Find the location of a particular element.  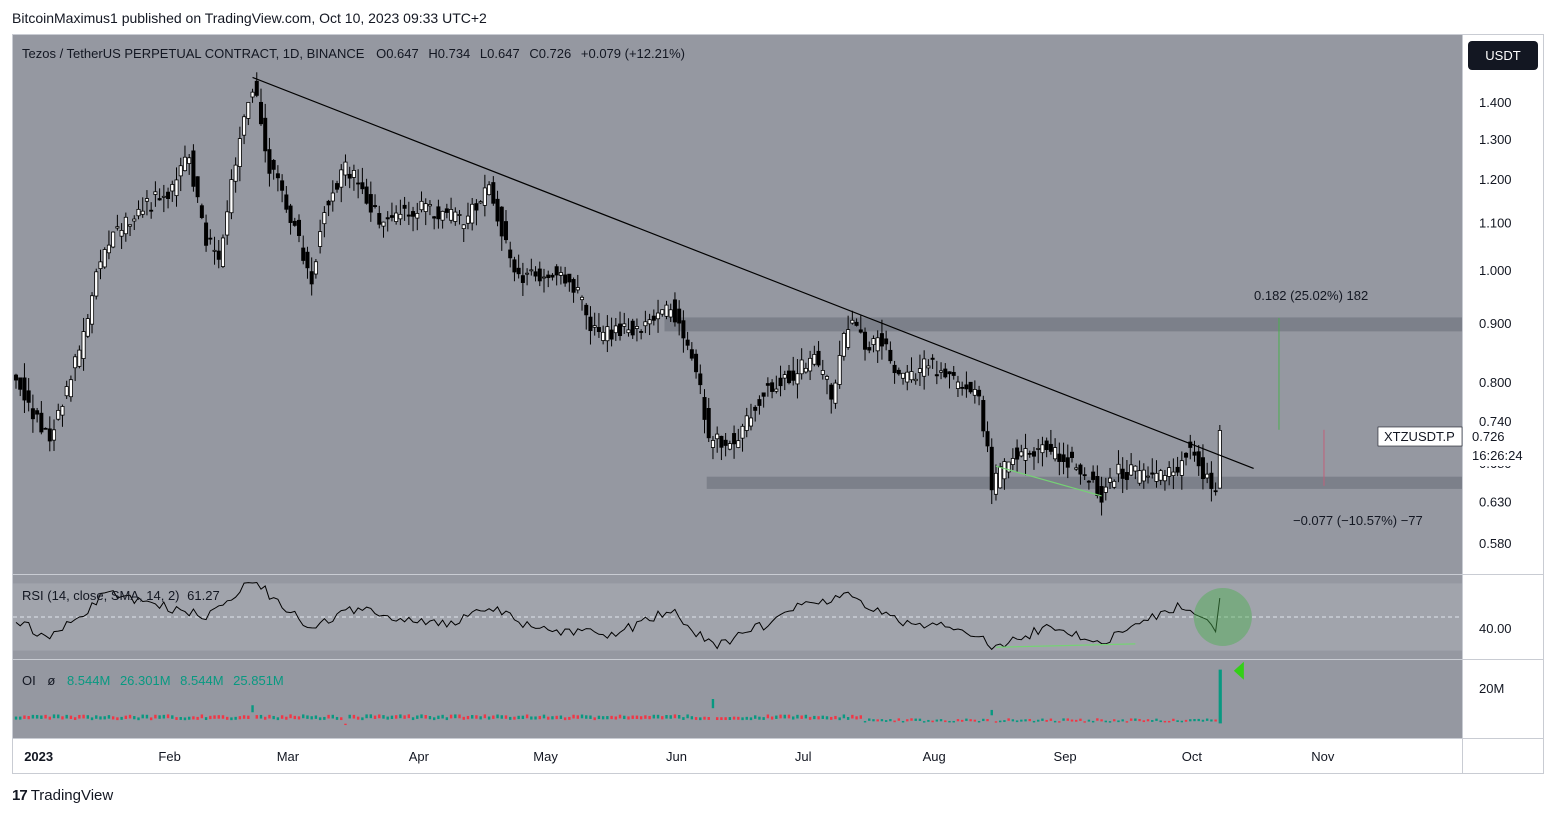

currency-badge: USDT is located at coordinates (1503, 55).